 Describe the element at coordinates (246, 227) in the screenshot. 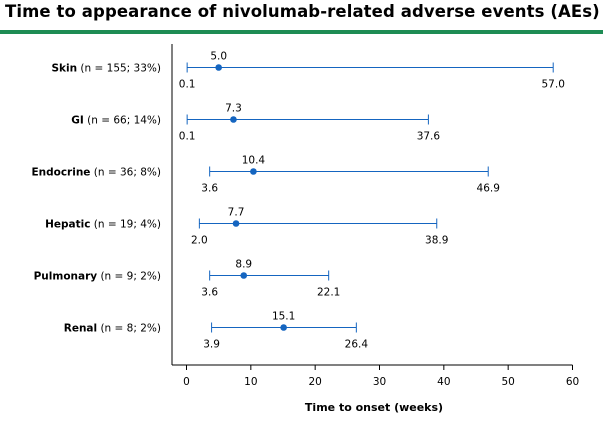

I see `row-hepatic: Hepatic (n = 19; 4%) 7.7 2.0 38.9` at that location.